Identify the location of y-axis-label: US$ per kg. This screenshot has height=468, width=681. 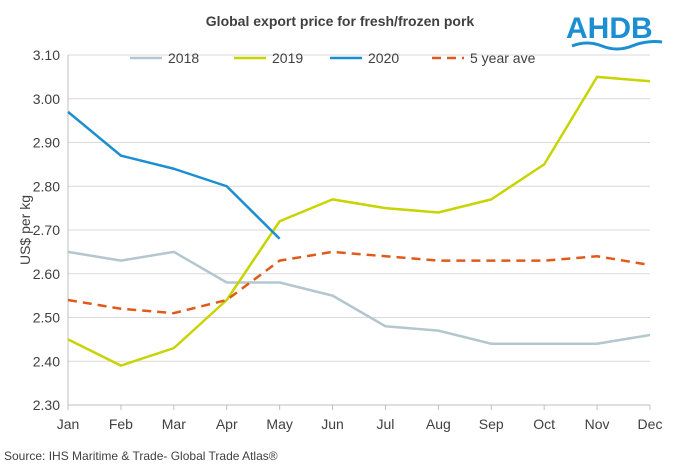
(25, 230).